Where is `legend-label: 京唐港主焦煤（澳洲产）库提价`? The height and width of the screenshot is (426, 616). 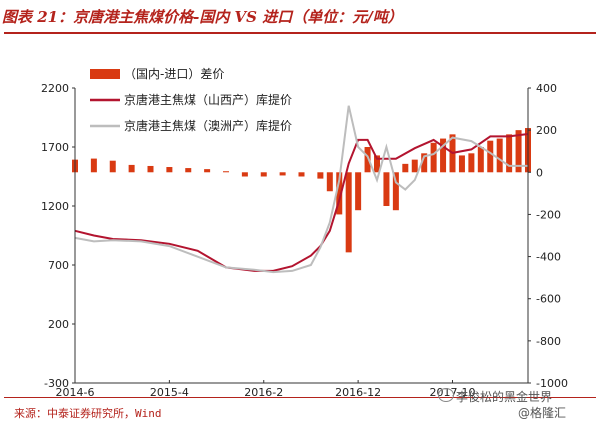
legend-label: 京唐港主焦煤（澳洲产）库提价 is located at coordinates (208, 125).